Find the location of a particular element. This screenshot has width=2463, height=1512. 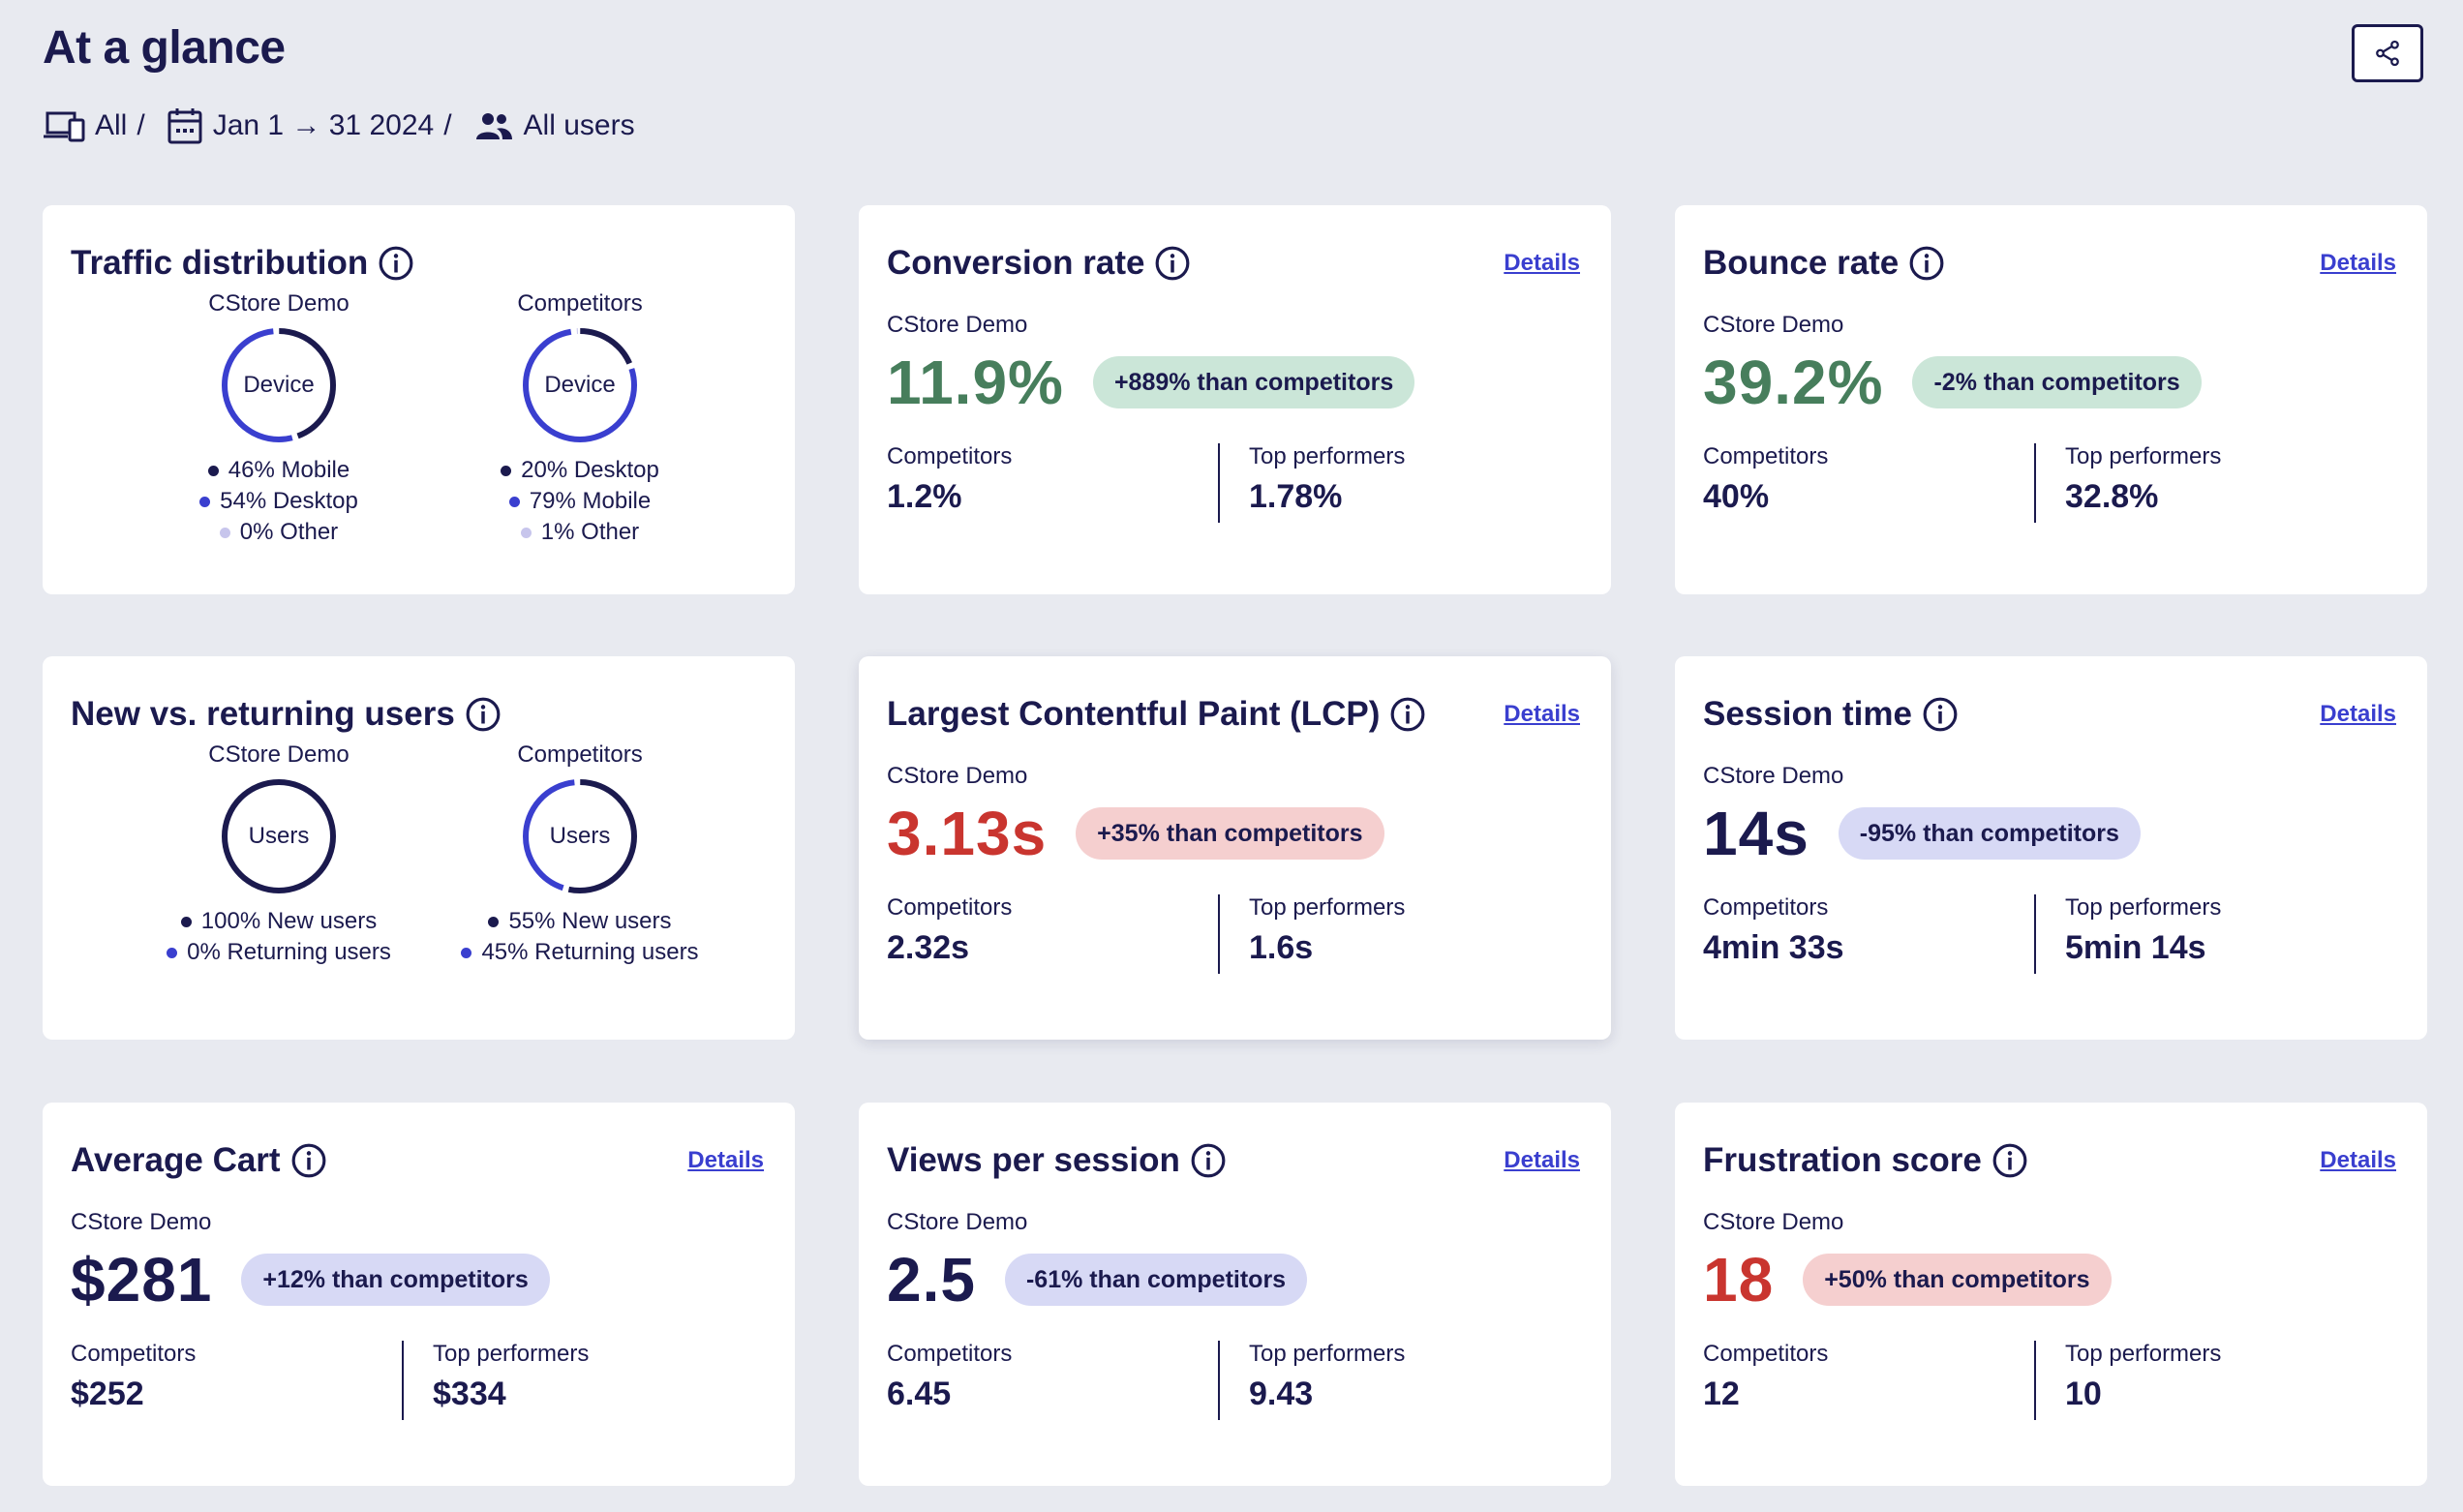

top-performers-stat: Top performers 9.43 is located at coordinates (1399, 1380).